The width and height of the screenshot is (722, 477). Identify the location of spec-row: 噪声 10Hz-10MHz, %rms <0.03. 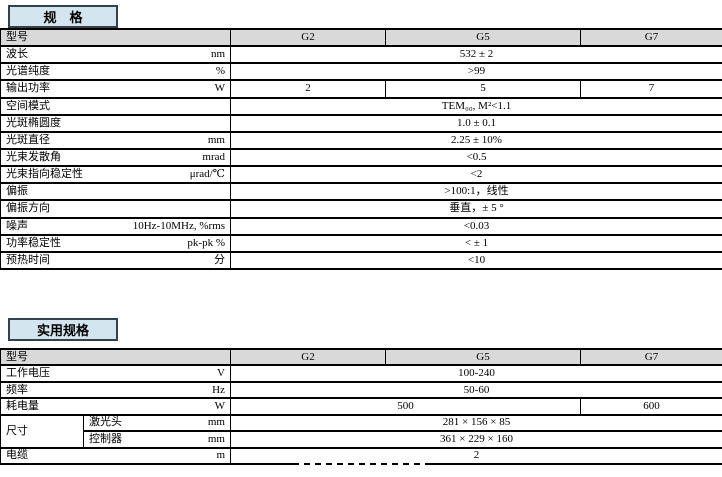
(361, 226).